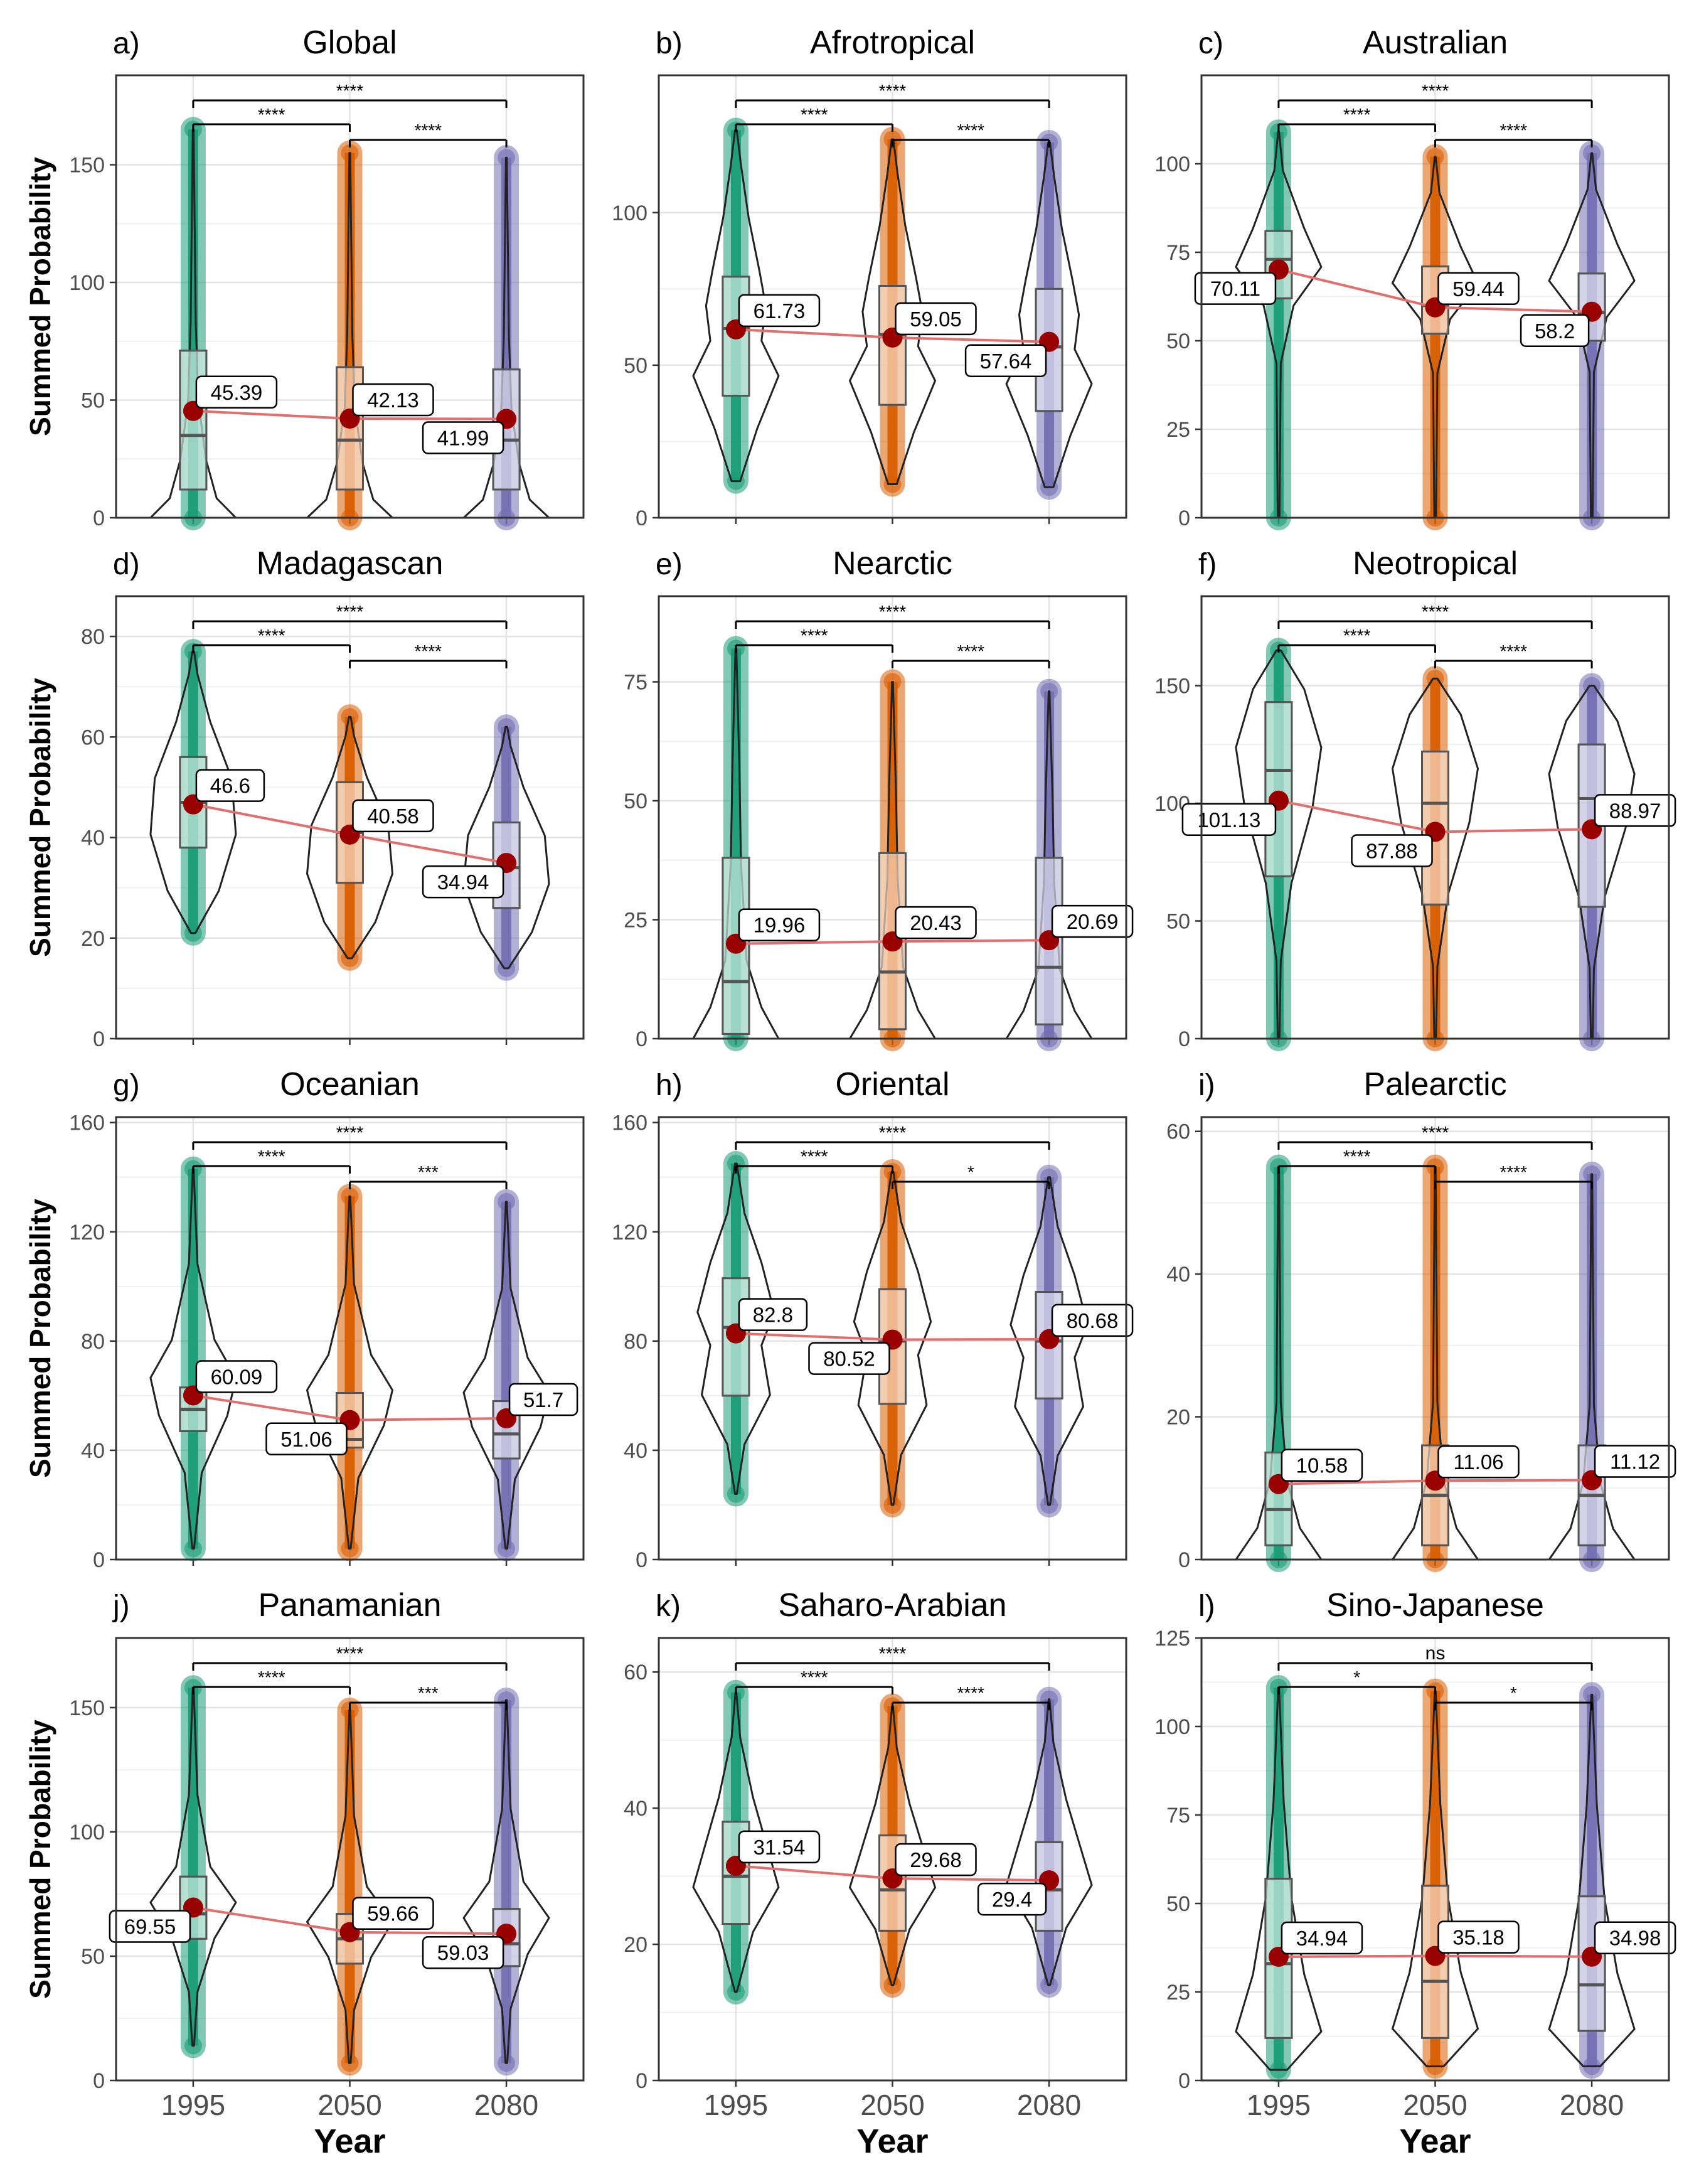 Image resolution: width=1694 pixels, height=2184 pixels. Describe the element at coordinates (892, 563) in the screenshot. I see `panel-title: Nearctic` at that location.